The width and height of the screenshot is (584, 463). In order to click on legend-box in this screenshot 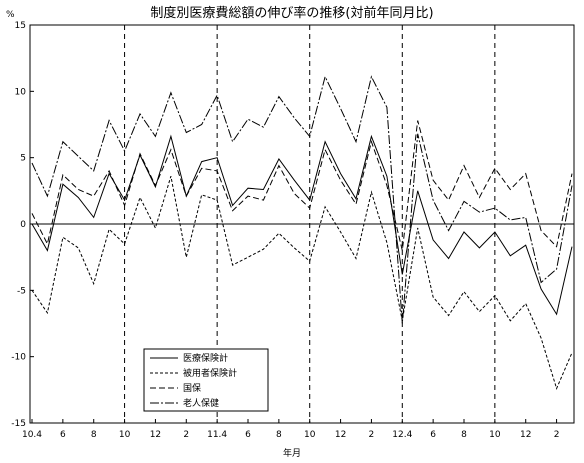, I will do `click(206, 380)`.